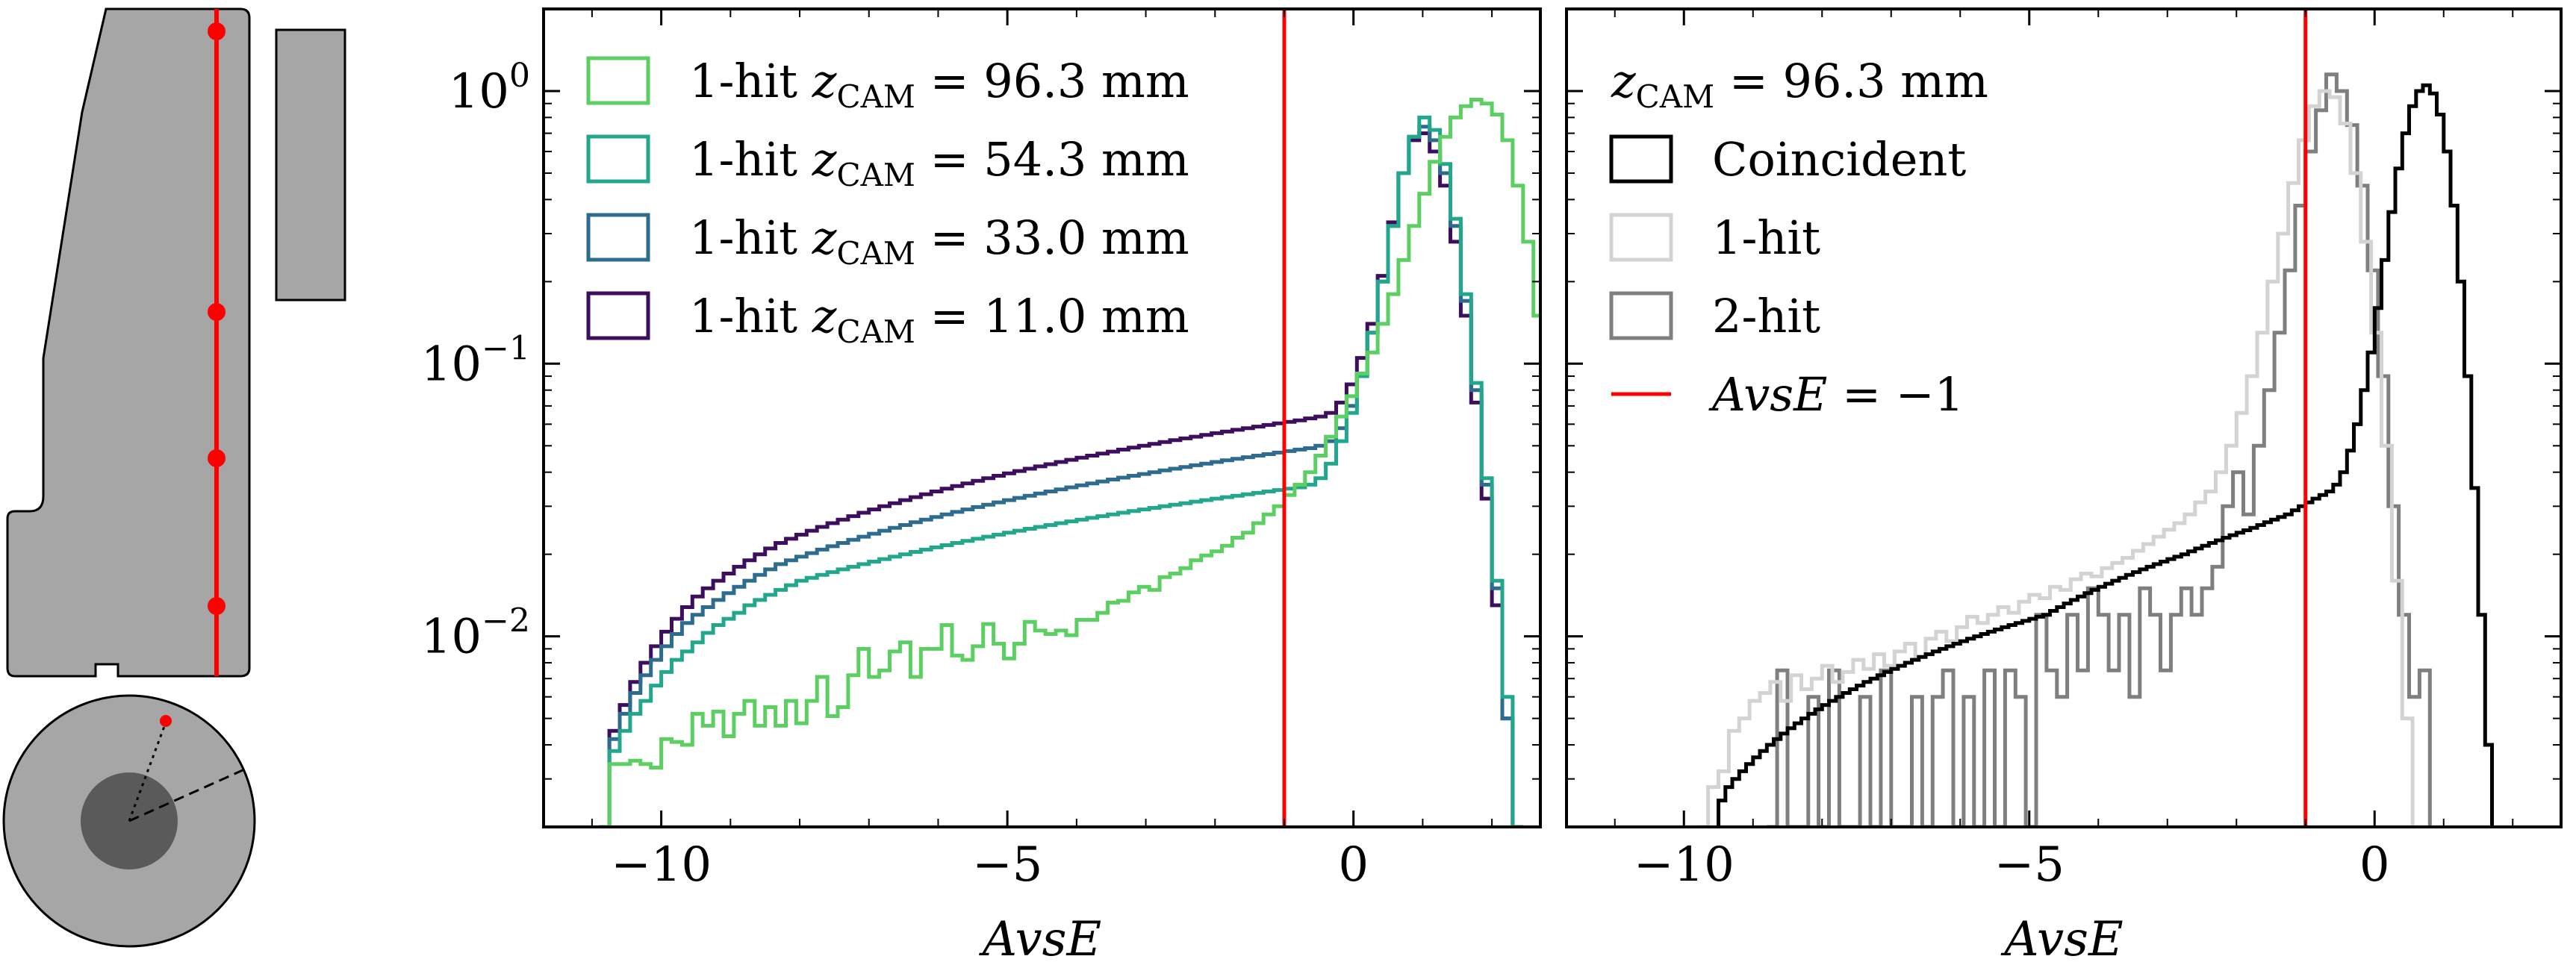 This screenshot has width=2576, height=965. Describe the element at coordinates (1836, 394) in the screenshot. I see `legend-entry-label: AvsE = −1` at that location.